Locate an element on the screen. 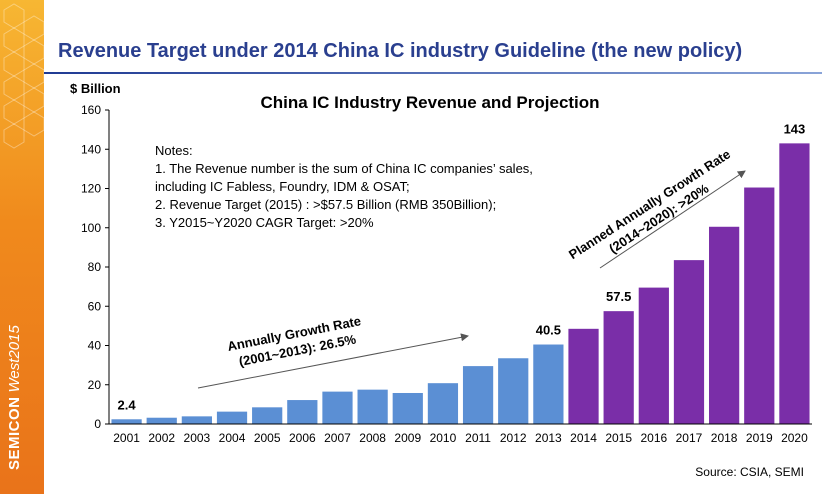  x-tick-label: 2016 is located at coordinates (653, 438).